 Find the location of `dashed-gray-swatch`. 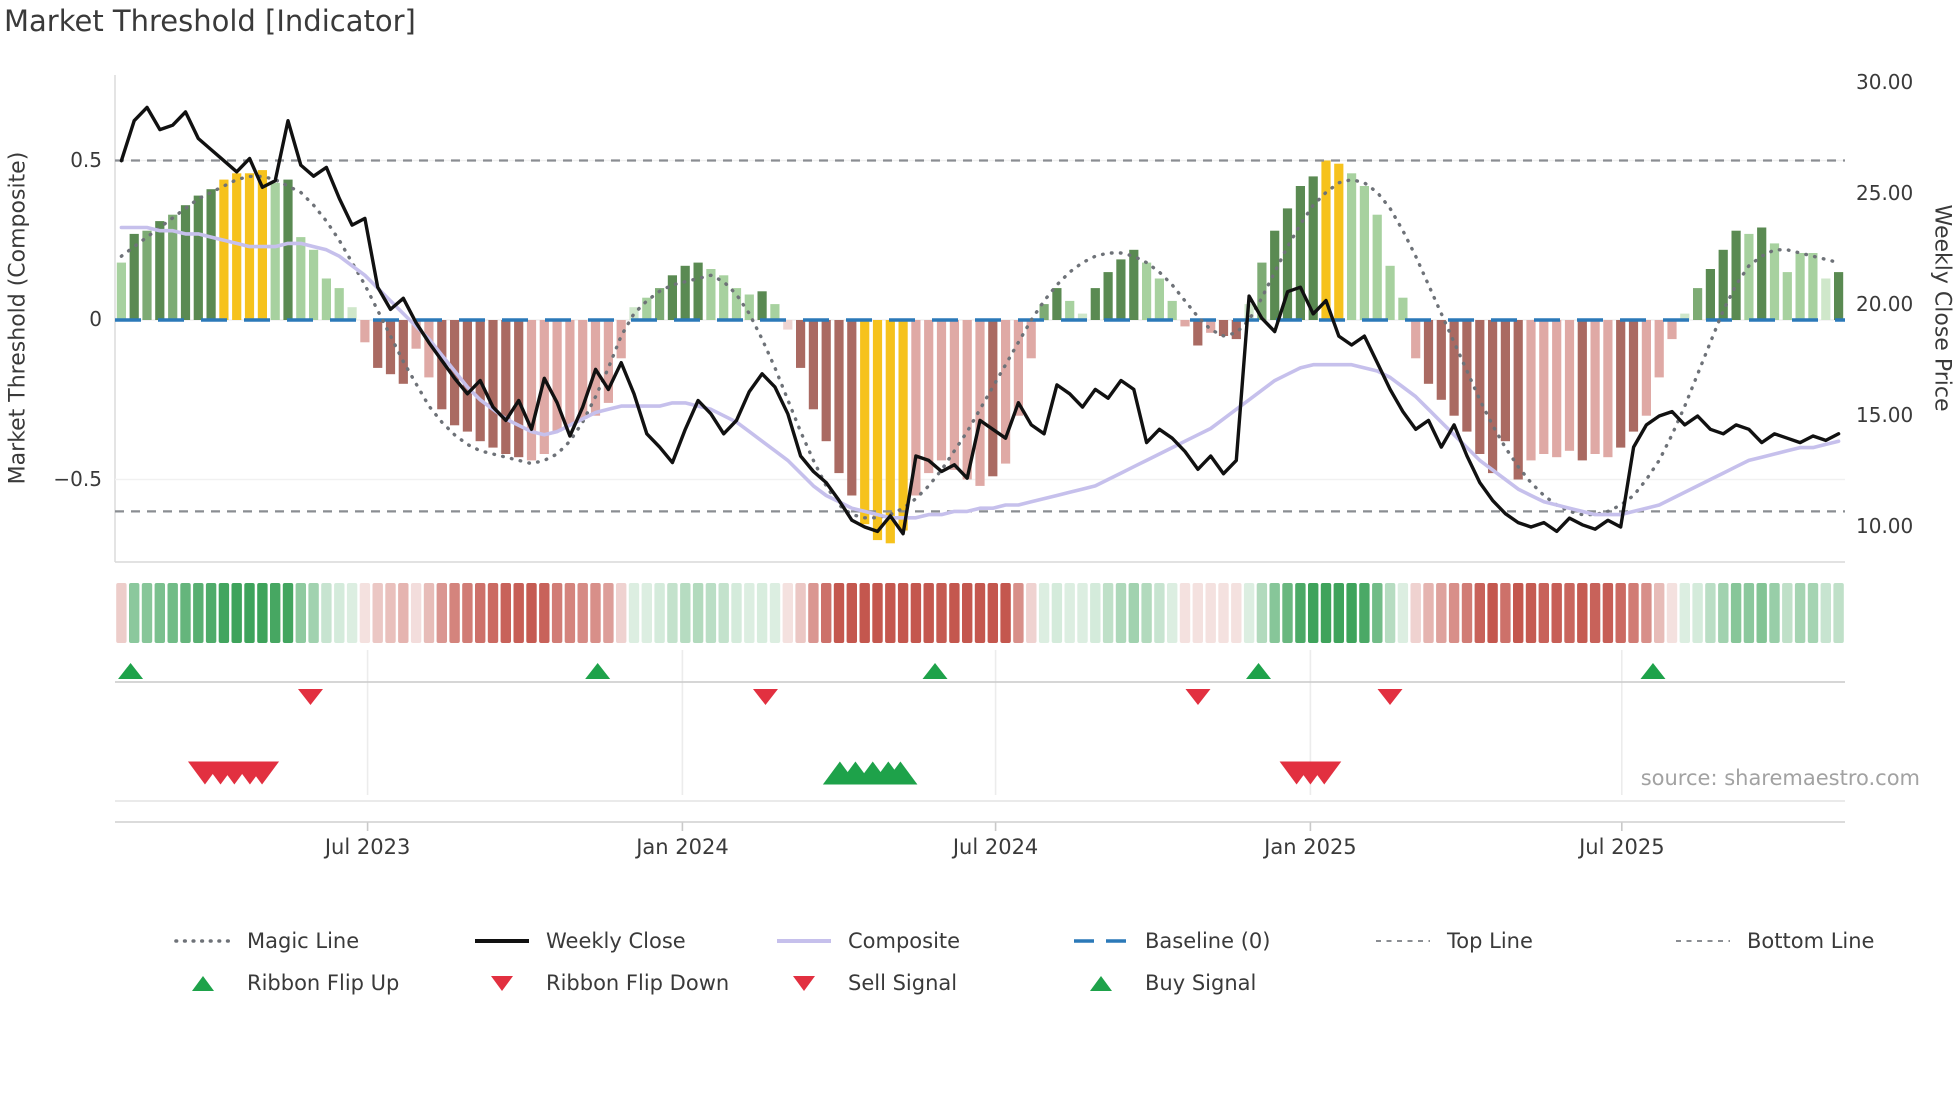

dashed-gray-swatch is located at coordinates (1703, 941).